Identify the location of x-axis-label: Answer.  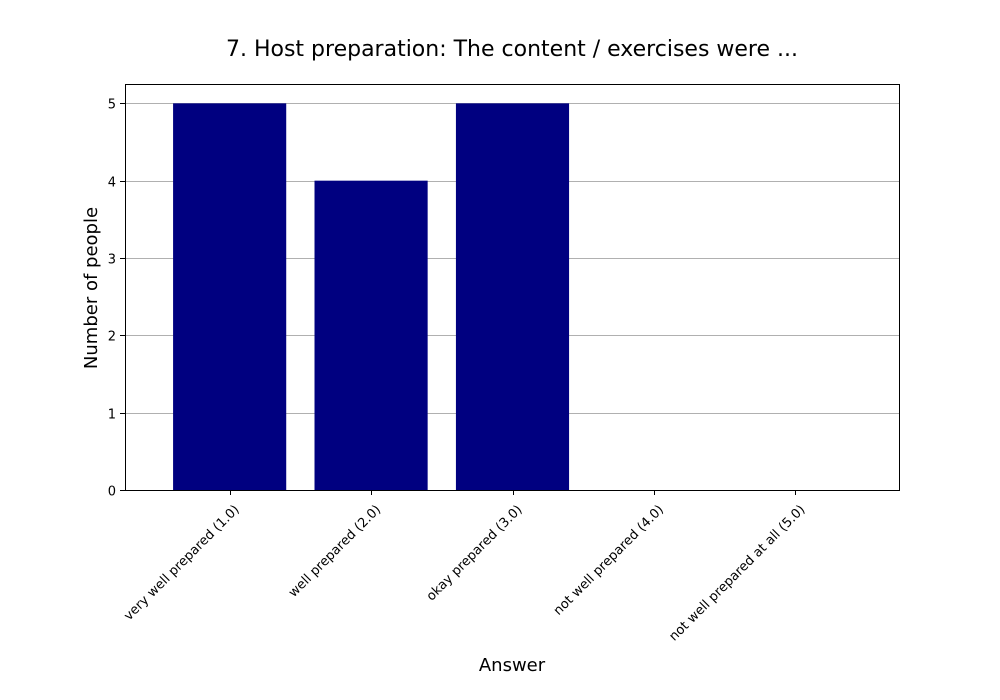
(512, 665).